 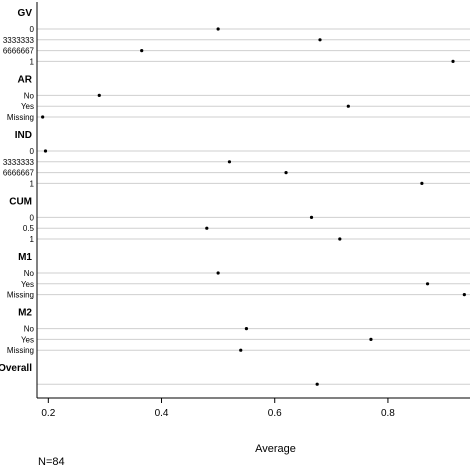 What do you see at coordinates (20, 201) in the screenshot?
I see `group-label-cum: CUM` at bounding box center [20, 201].